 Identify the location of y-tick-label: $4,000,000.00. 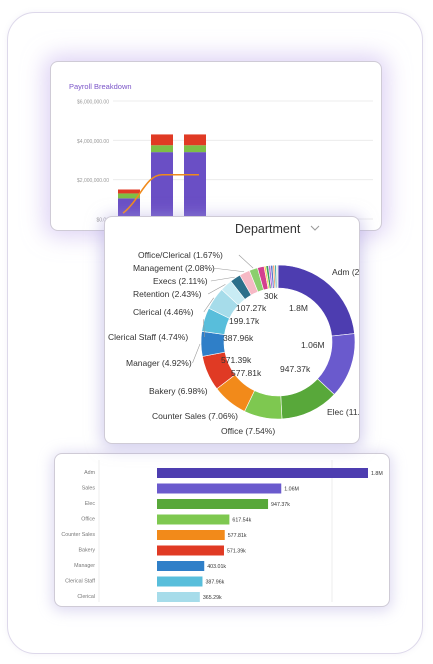
(93, 142).